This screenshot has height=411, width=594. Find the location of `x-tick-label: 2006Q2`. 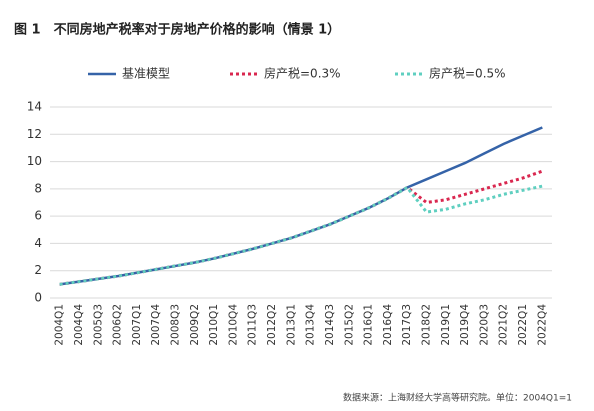

x-tick-label: 2006Q2 is located at coordinates (118, 325).